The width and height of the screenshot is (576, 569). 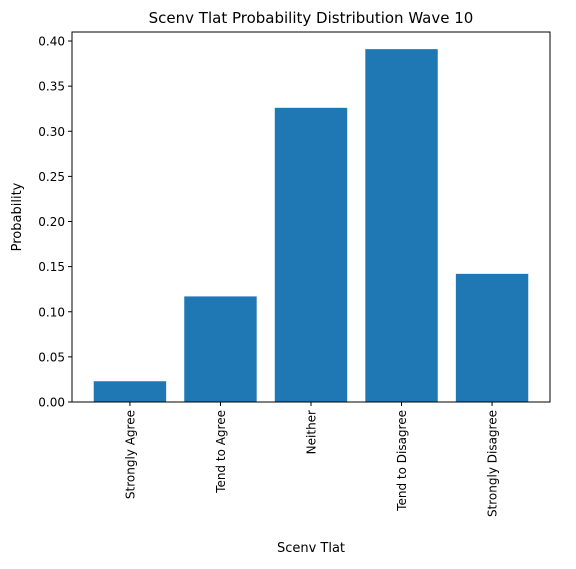 I want to click on y-tick-label: 0.40, so click(x=51, y=42).